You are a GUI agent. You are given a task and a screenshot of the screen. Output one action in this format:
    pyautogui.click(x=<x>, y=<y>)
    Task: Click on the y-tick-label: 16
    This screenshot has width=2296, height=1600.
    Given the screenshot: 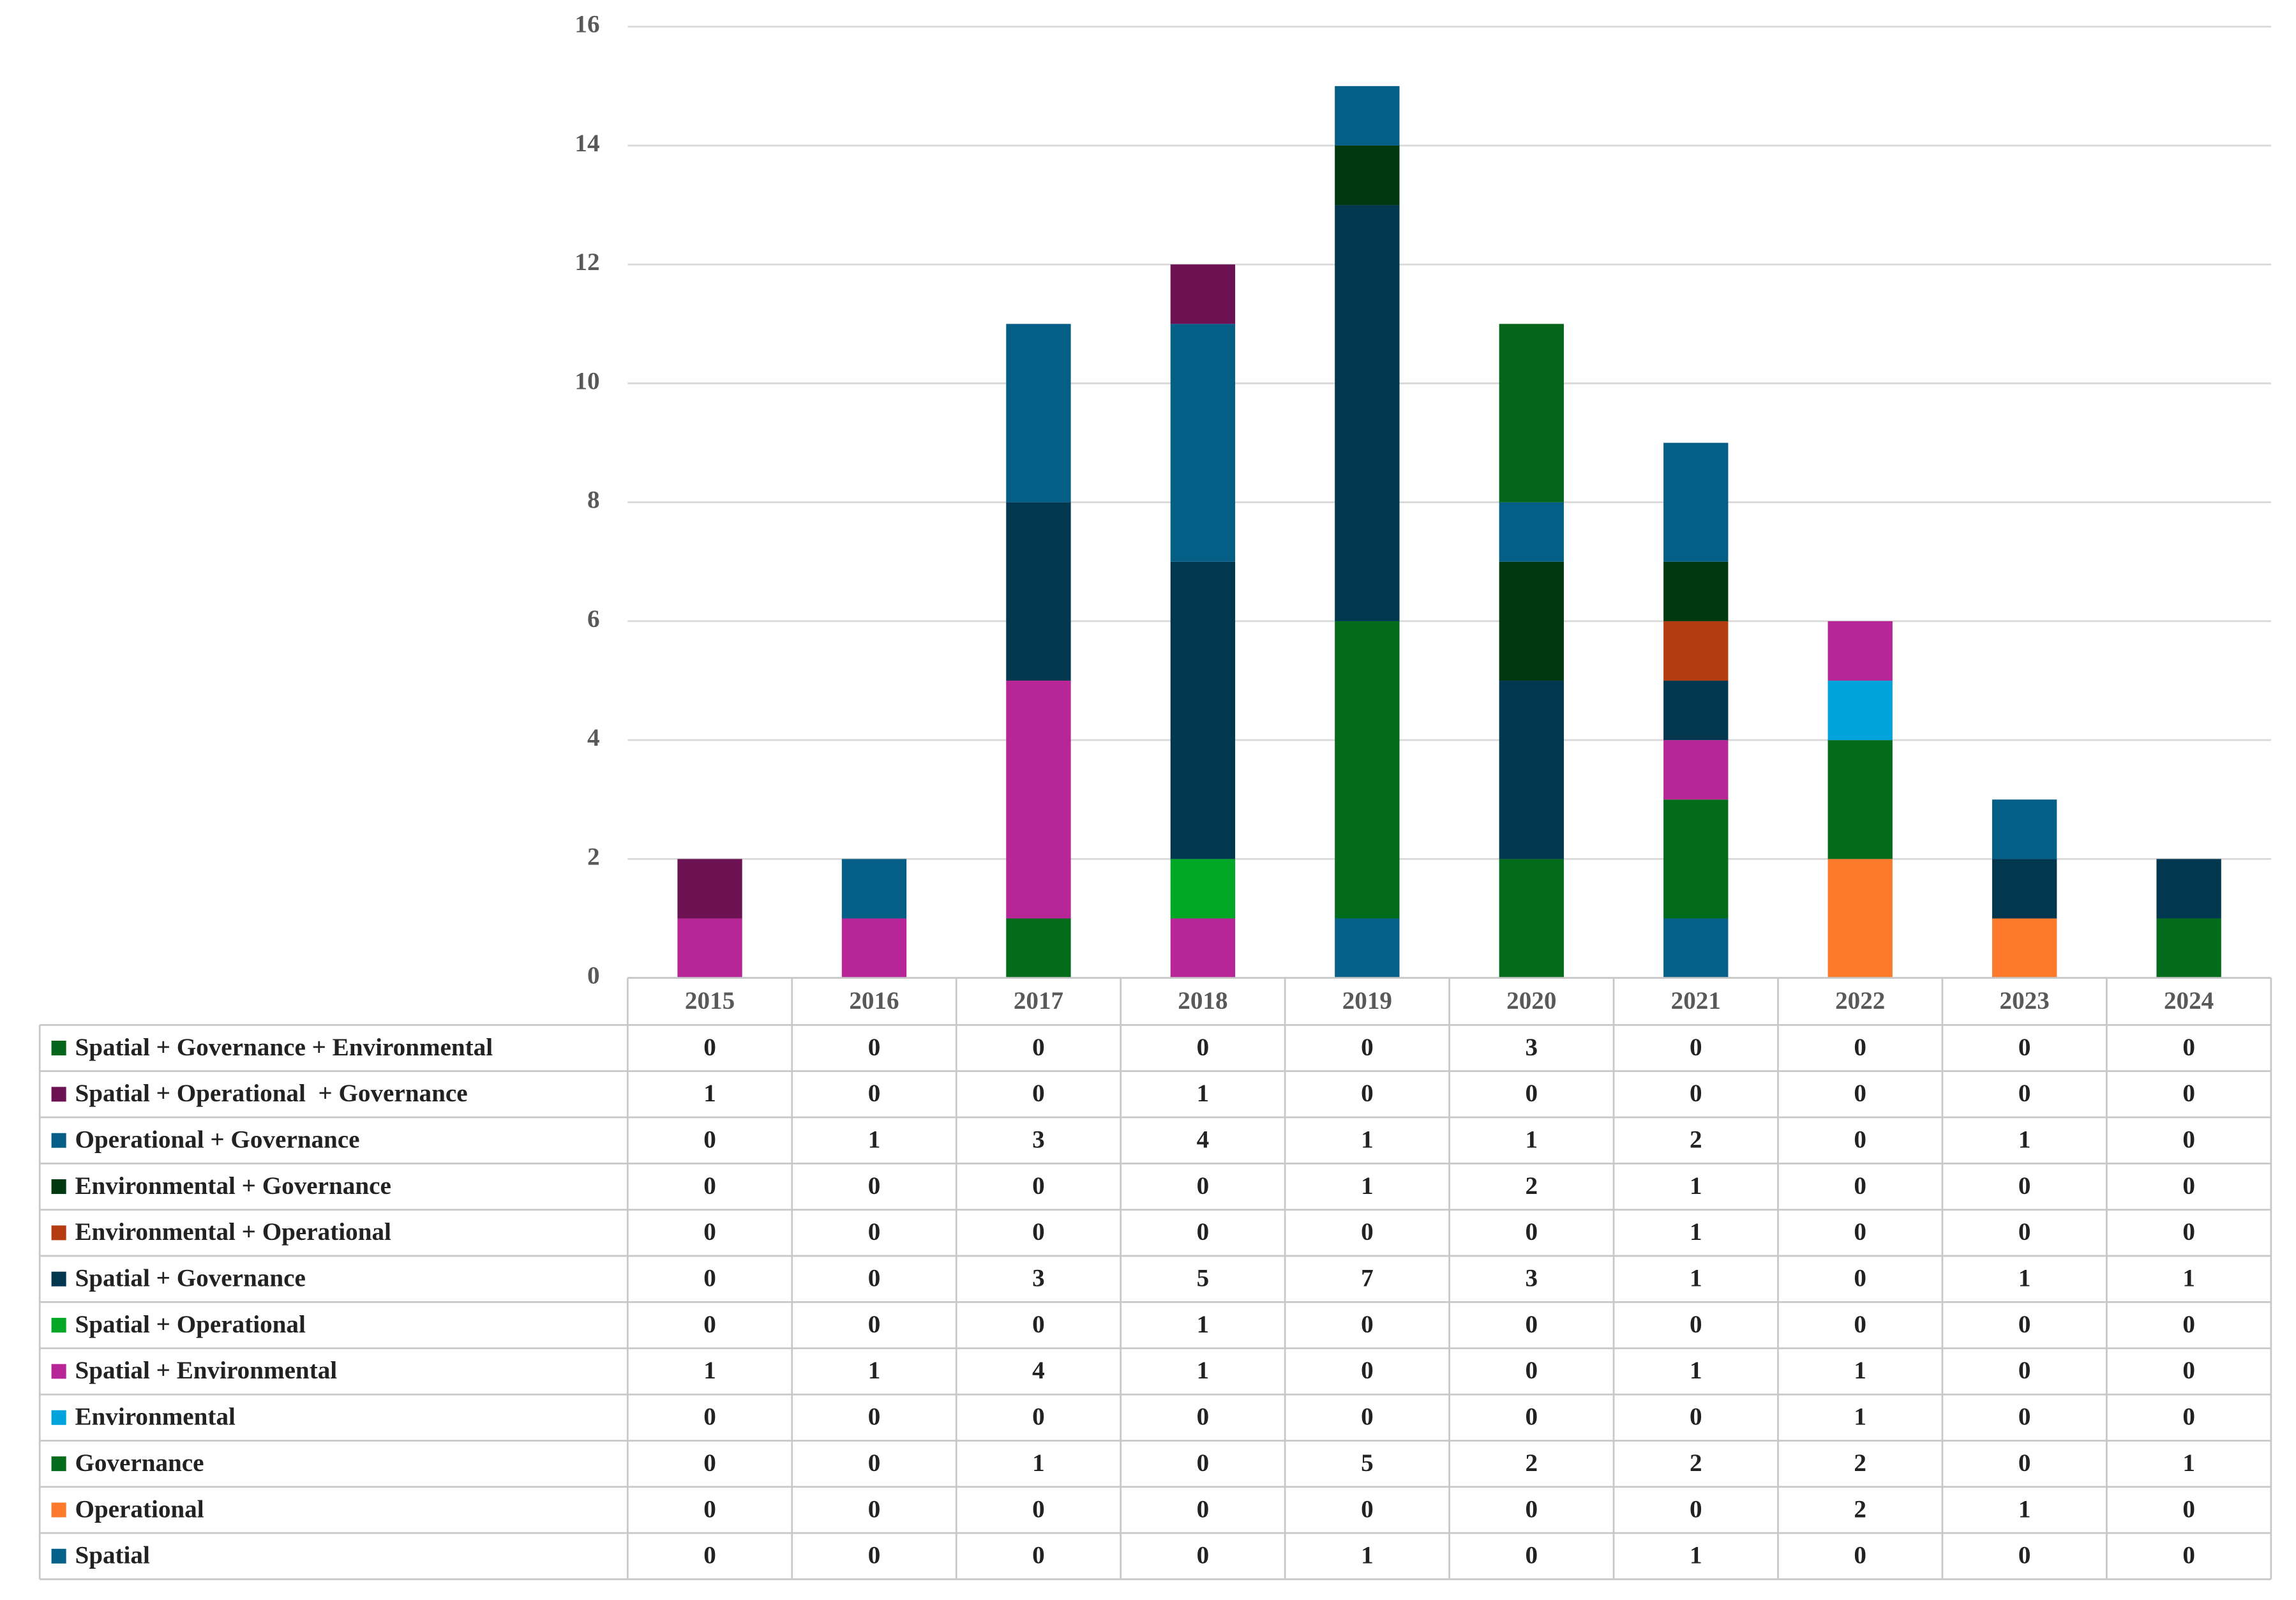 What is the action you would take?
    pyautogui.click(x=586, y=24)
    